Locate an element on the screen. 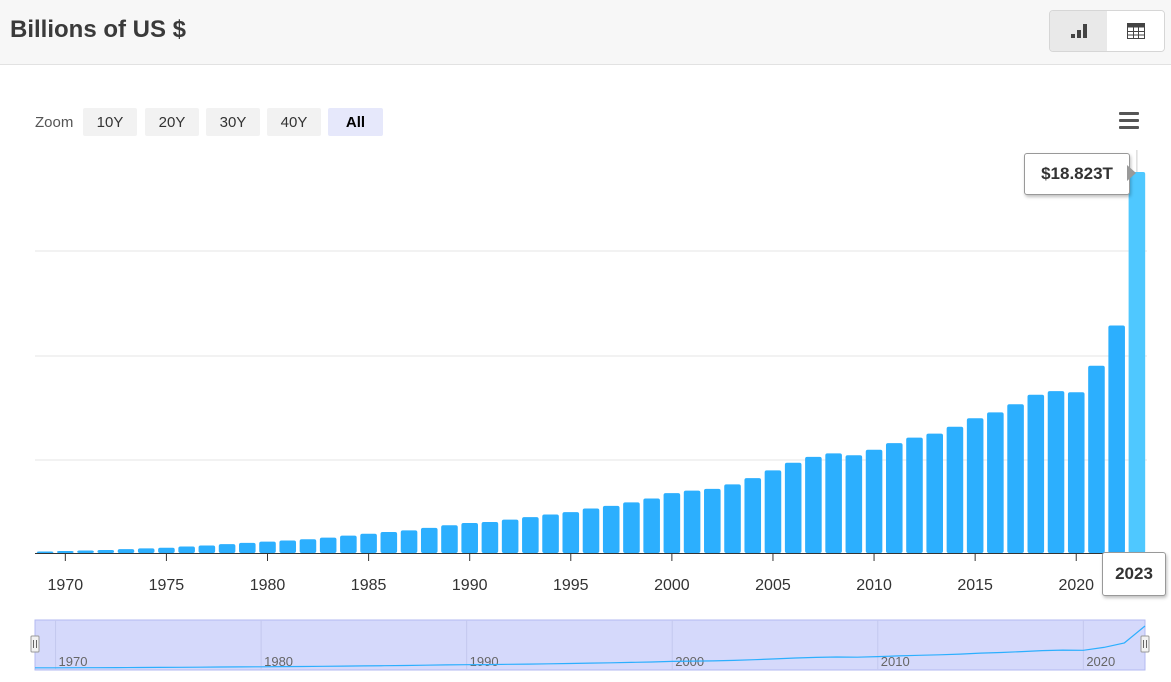  table-view-button is located at coordinates (1135, 31).